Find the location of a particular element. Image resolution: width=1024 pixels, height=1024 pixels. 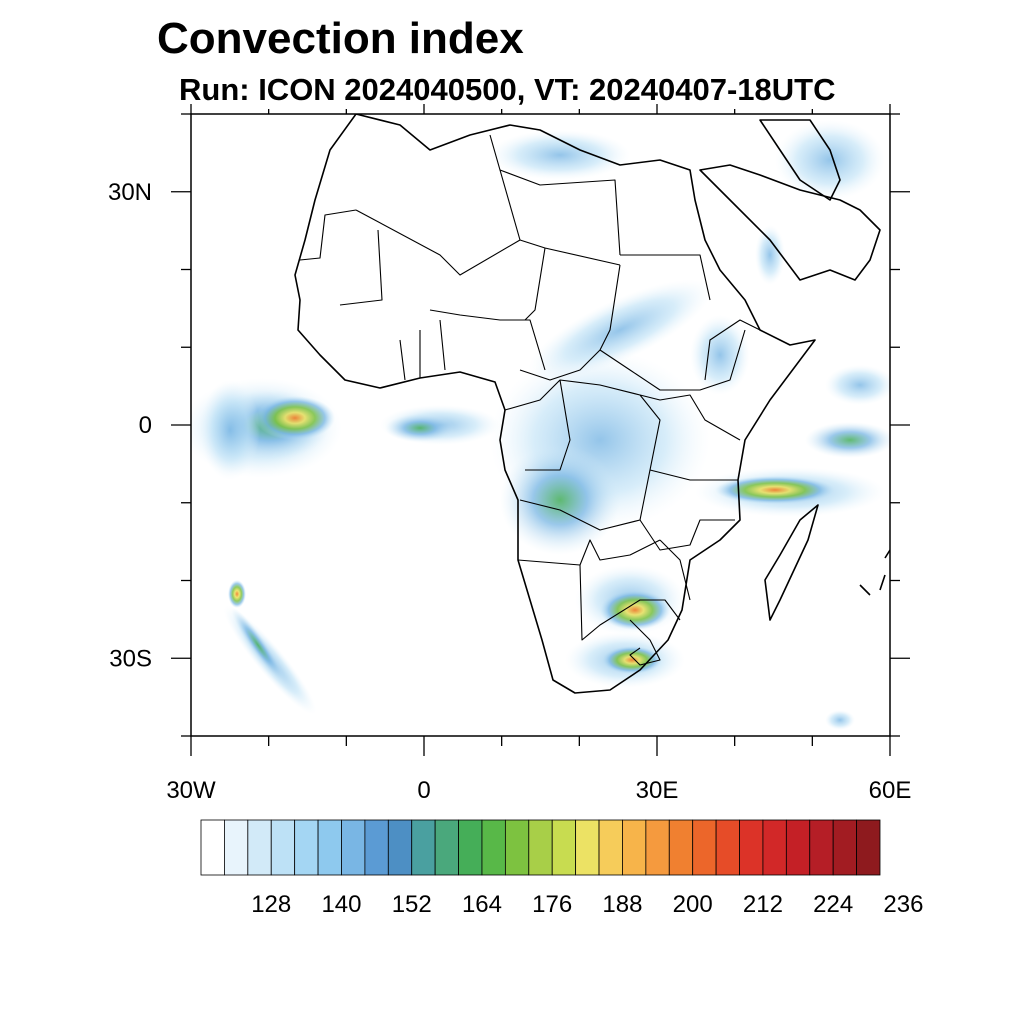

colorbar-label: 200 is located at coordinates (693, 904).